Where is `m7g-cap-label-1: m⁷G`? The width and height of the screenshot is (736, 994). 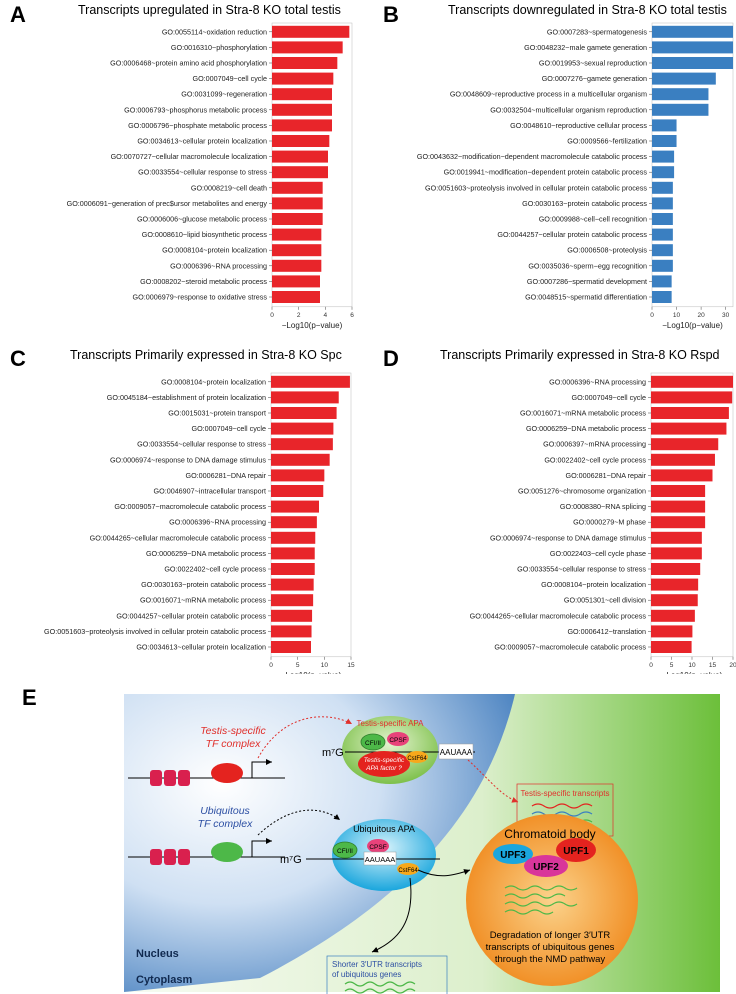 m7g-cap-label-1: m⁷G is located at coordinates (333, 753).